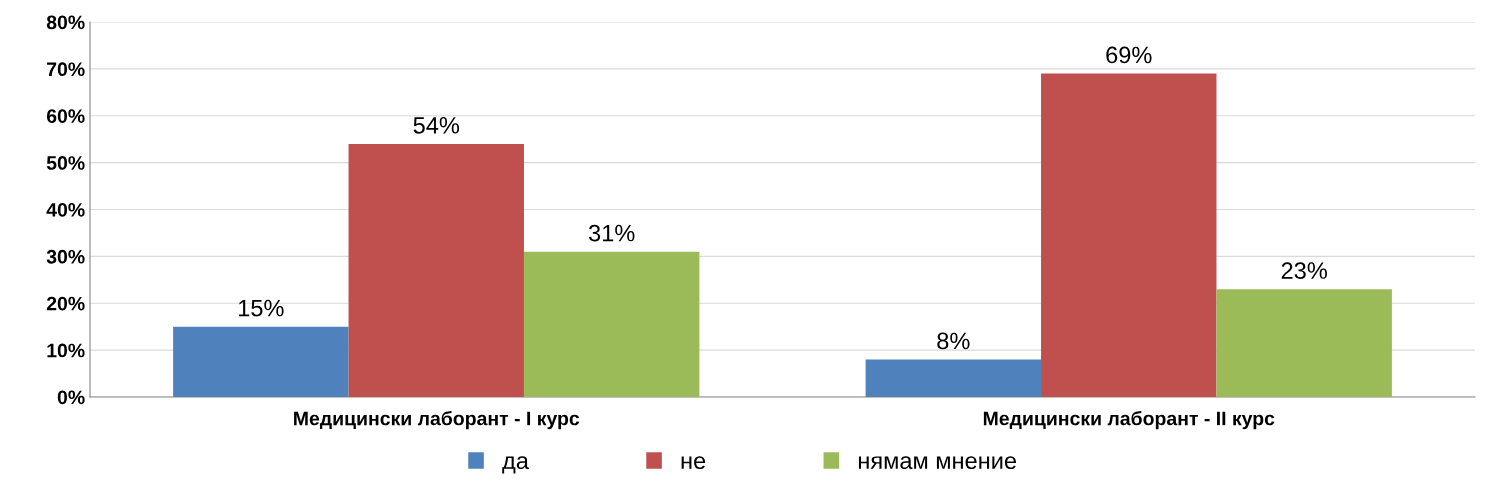 Image resolution: width=1486 pixels, height=495 pixels. I want to click on legend-label: не, so click(693, 463).